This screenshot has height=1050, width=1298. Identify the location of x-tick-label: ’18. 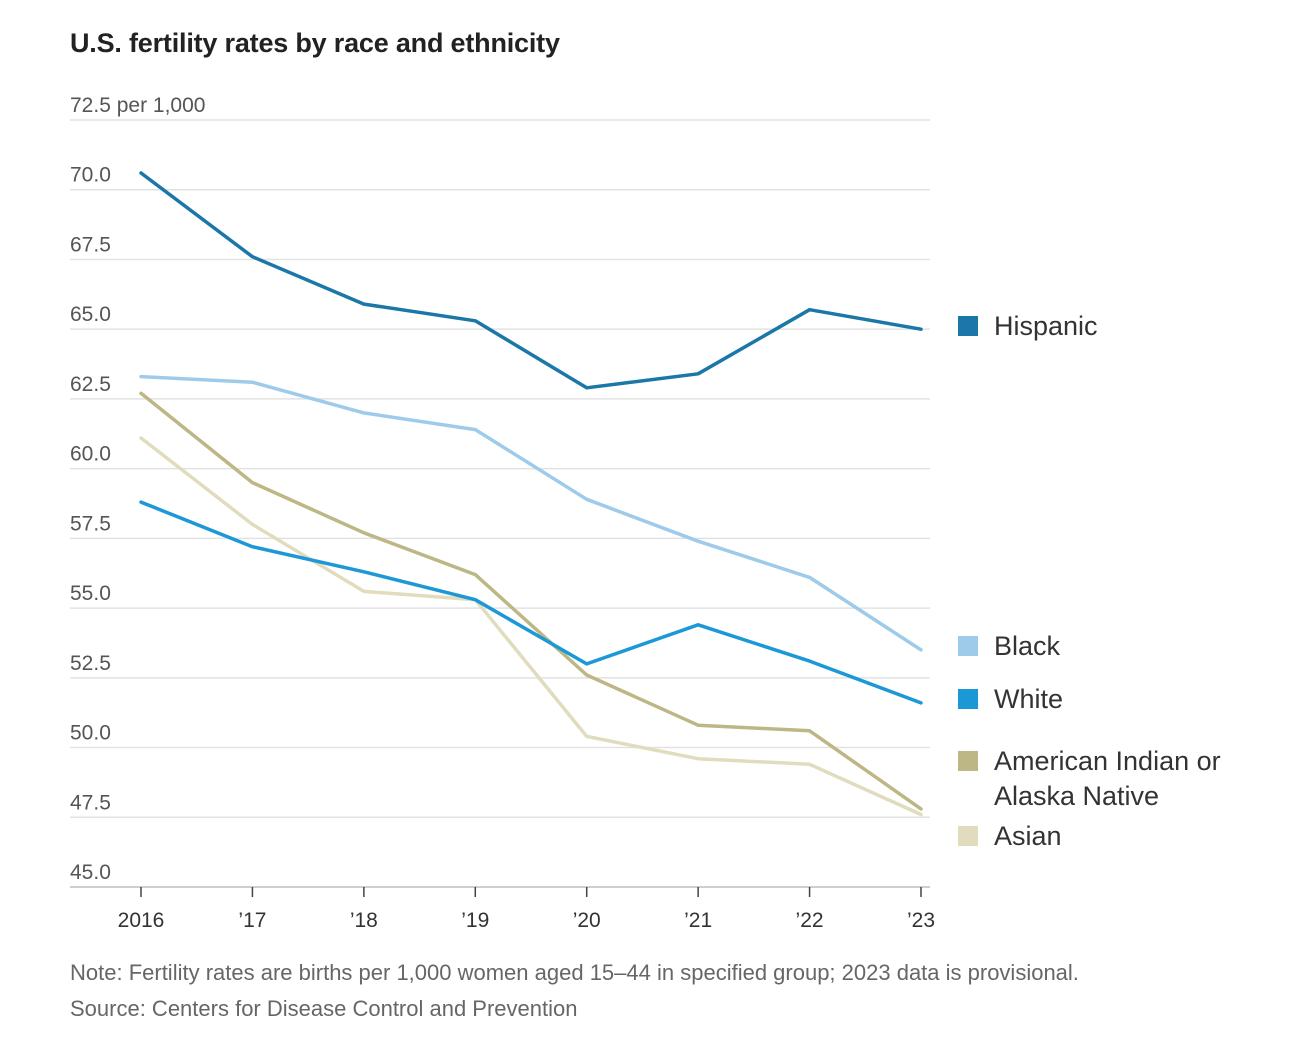
(364, 920).